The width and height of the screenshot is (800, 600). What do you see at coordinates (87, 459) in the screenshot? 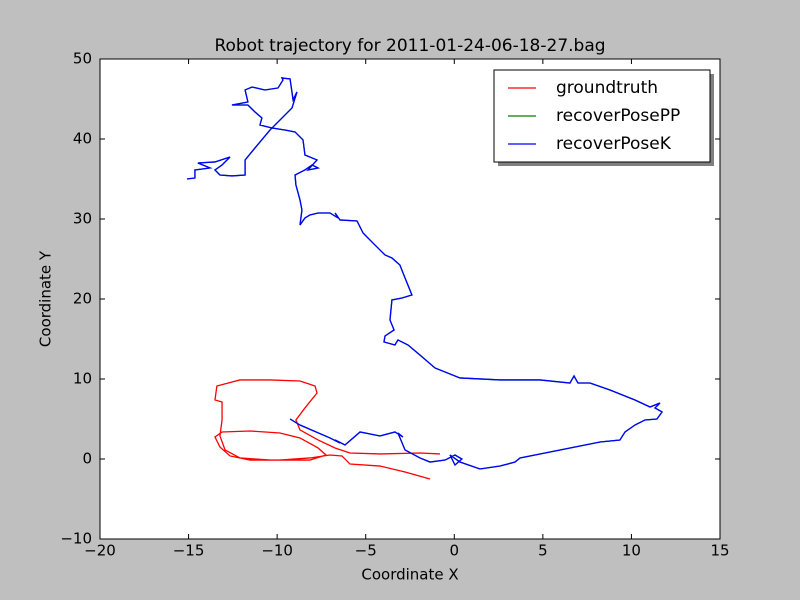
I see `y-tick-label: 0` at bounding box center [87, 459].